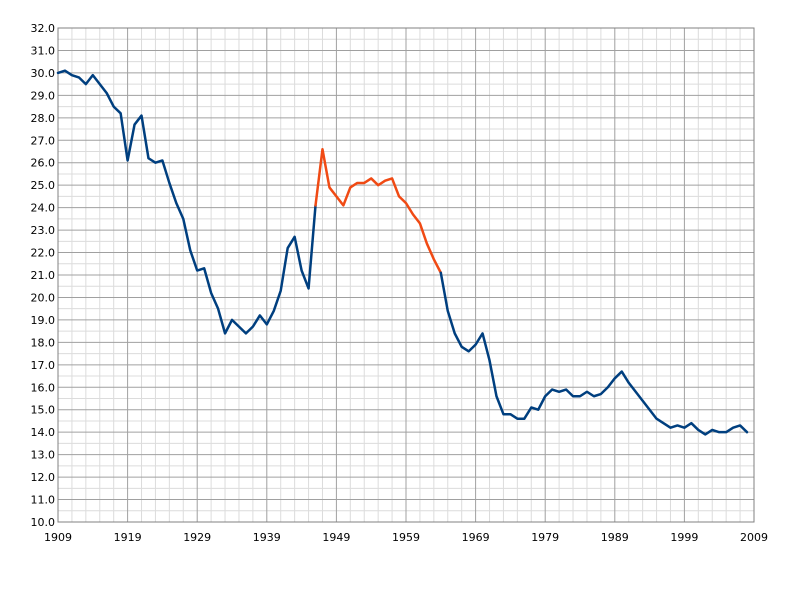 This screenshot has width=795, height=599. Describe the element at coordinates (128, 537) in the screenshot. I see `x-tick-label: 1919` at that location.